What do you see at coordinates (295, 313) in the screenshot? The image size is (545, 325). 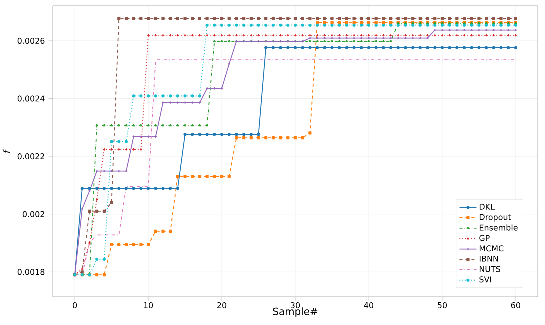 I see `x-axis-title: Sample#` at bounding box center [295, 313].